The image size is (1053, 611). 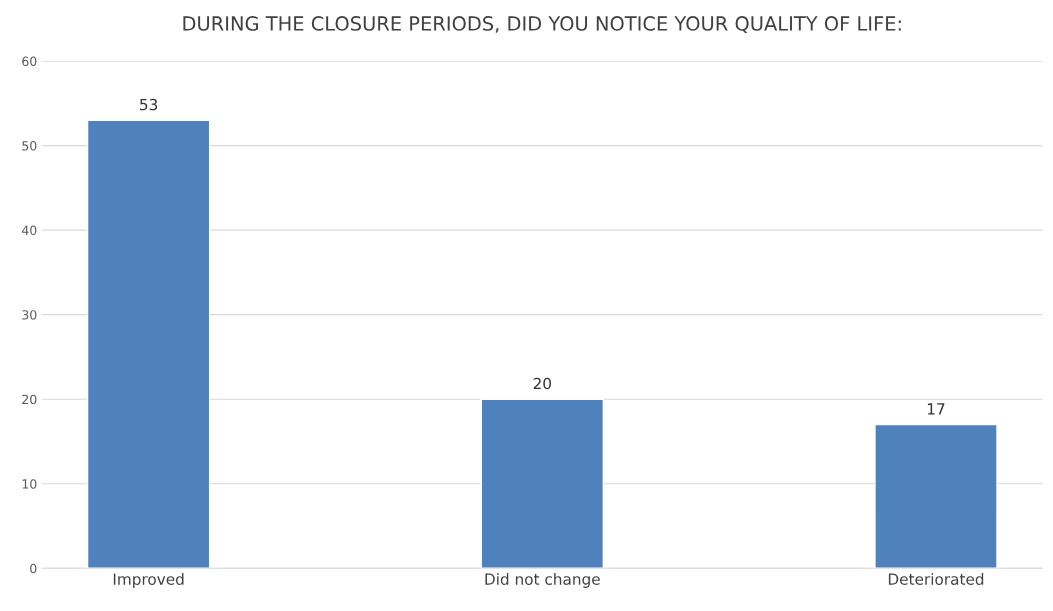 I want to click on y-tick-label: 20, so click(x=29, y=399).